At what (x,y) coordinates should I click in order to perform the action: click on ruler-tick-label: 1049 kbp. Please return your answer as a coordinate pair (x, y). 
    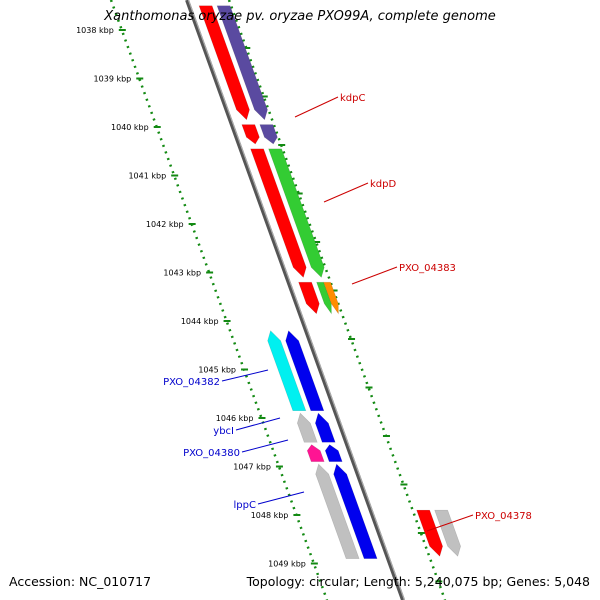
    Looking at the image, I should click on (287, 564).